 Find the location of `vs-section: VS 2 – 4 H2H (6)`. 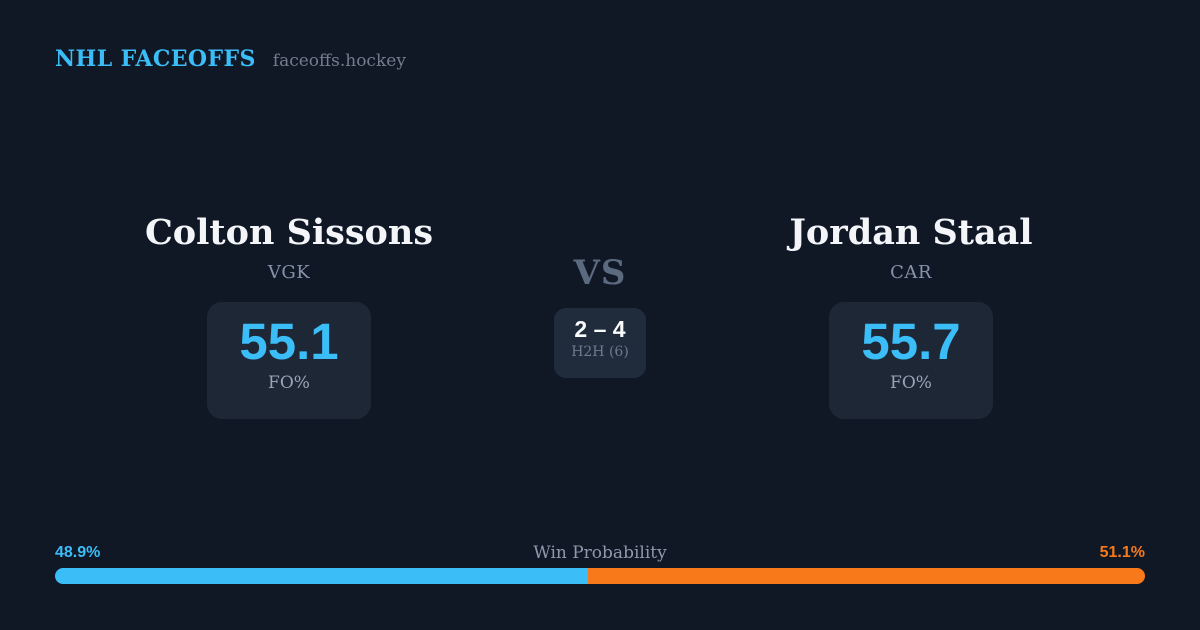

vs-section: VS 2 – 4 H2H (6) is located at coordinates (600, 315).